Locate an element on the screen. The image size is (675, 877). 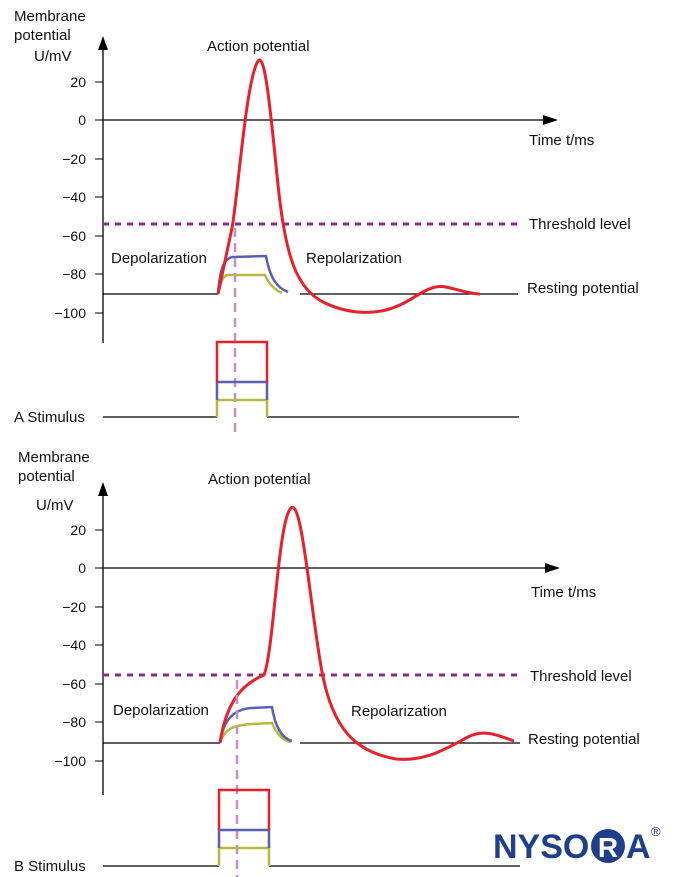
logo-text-circle: R is located at coordinates (608, 847).